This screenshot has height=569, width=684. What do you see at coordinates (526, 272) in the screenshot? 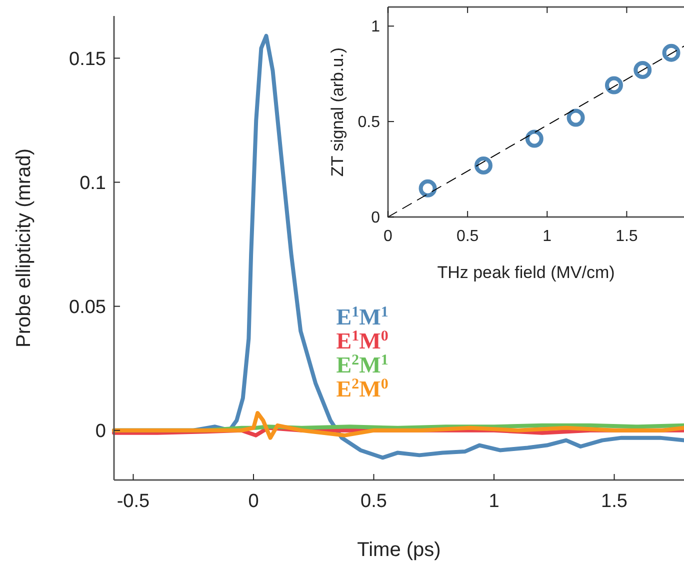
I see `x-axis-title: THz peak field (MV/cm)` at bounding box center [526, 272].